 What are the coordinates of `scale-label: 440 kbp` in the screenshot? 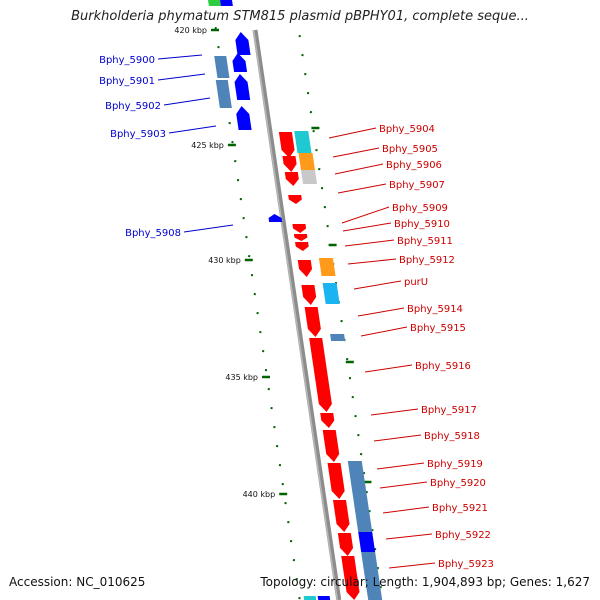 It's located at (259, 494).